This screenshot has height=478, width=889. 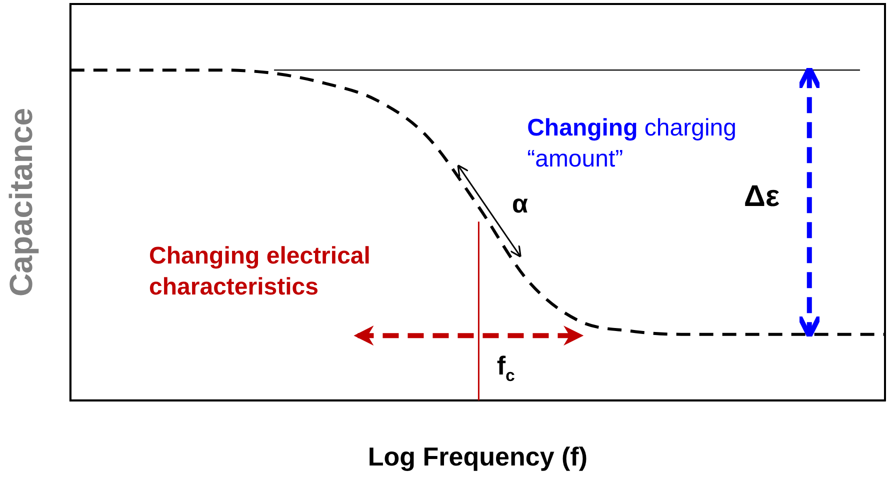 What do you see at coordinates (762, 196) in the screenshot?
I see `annotation: Δε` at bounding box center [762, 196].